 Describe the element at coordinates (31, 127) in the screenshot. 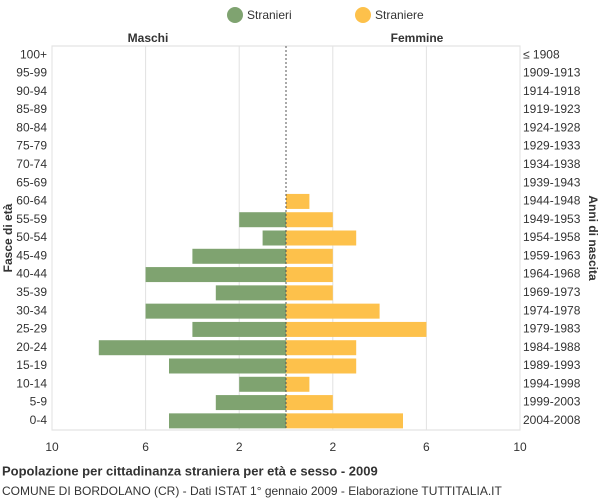

I see `y-tick-label: 80-84` at that location.